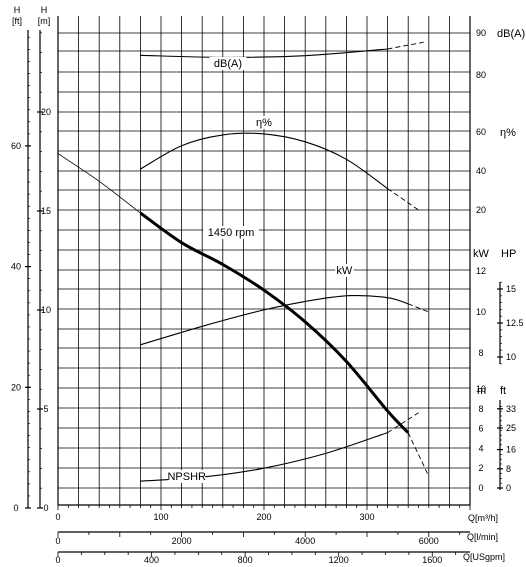 The image size is (526, 567). Describe the element at coordinates (245, 560) in the screenshot. I see `x-axis-usgpm-tick: 800` at that location.